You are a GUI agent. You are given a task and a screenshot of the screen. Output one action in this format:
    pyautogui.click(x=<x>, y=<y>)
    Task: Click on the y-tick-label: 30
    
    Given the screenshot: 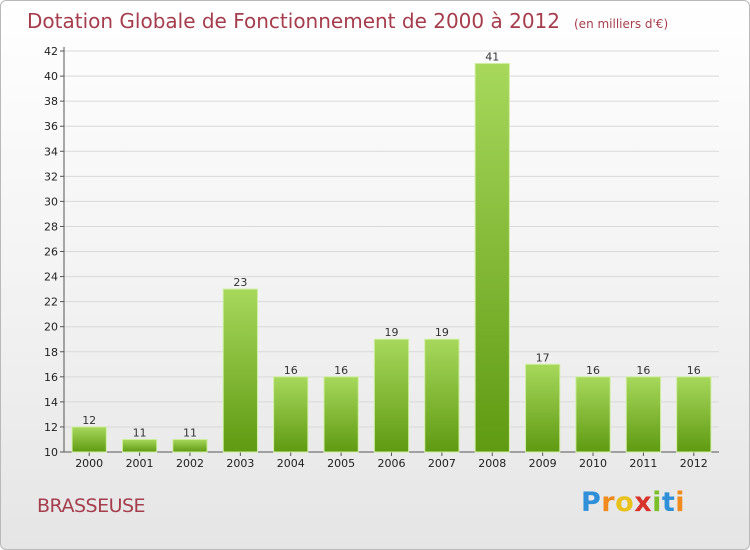 What is the action you would take?
    pyautogui.click(x=51, y=201)
    